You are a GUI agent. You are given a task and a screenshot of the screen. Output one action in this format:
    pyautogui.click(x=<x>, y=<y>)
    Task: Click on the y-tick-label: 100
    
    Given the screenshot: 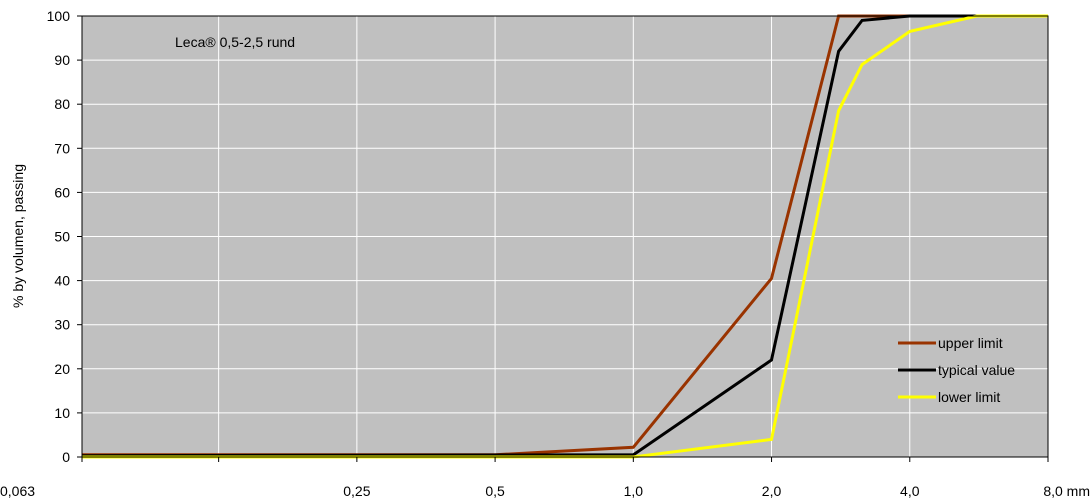 What is the action you would take?
    pyautogui.click(x=59, y=16)
    